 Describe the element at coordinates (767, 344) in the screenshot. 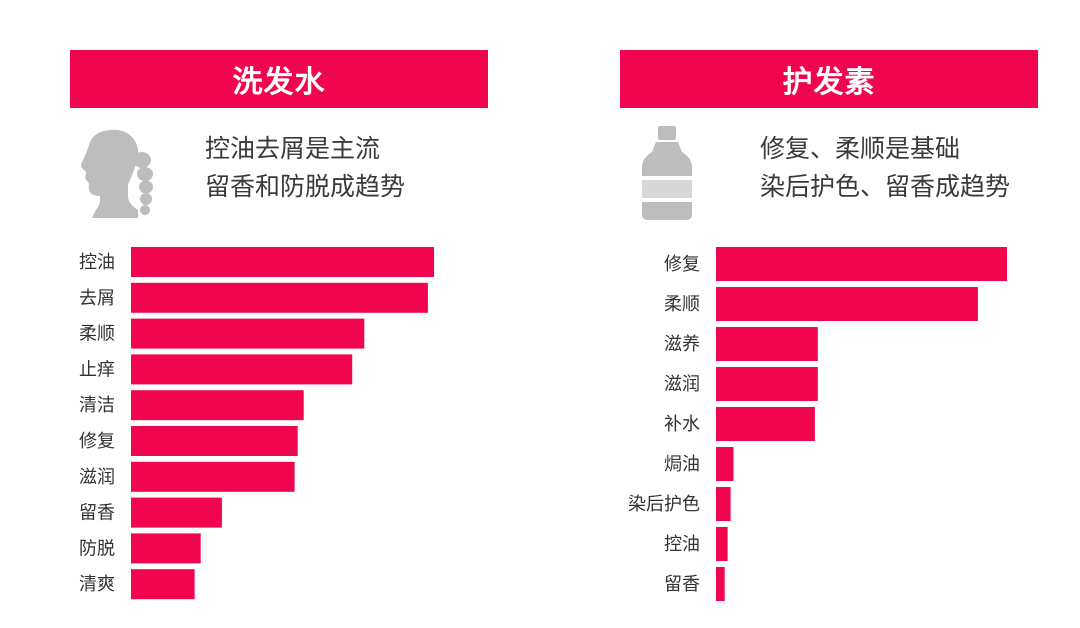

I see `bar-滋养` at that location.